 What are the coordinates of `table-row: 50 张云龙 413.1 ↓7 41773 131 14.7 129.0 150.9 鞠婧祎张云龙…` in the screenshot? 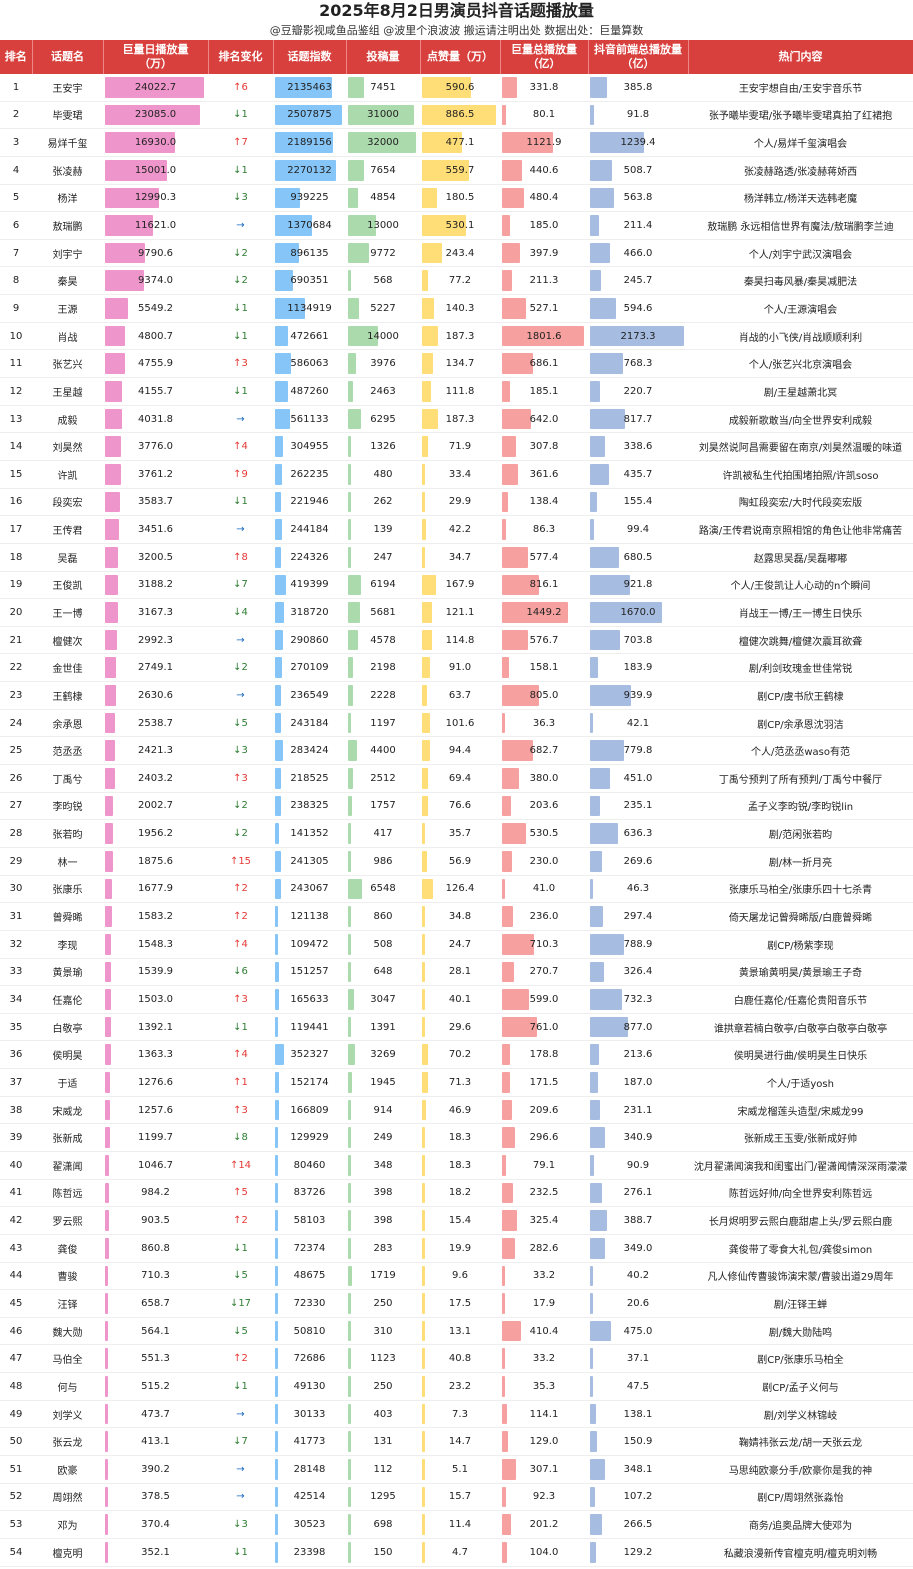 It's located at (456, 1442).